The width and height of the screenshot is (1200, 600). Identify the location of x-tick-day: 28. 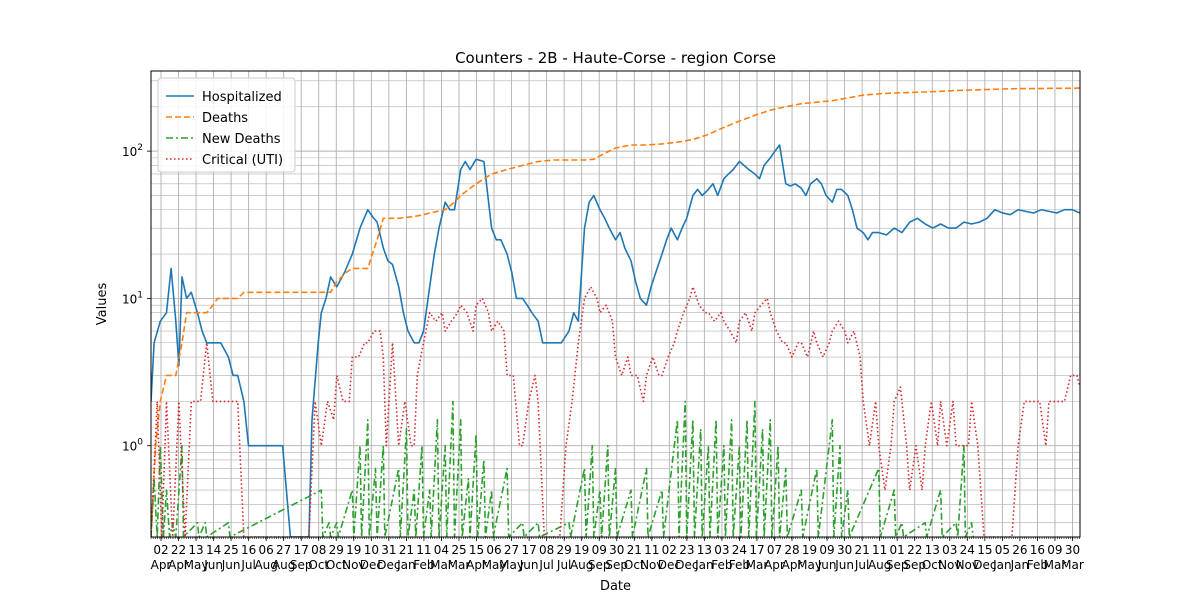
(791, 550).